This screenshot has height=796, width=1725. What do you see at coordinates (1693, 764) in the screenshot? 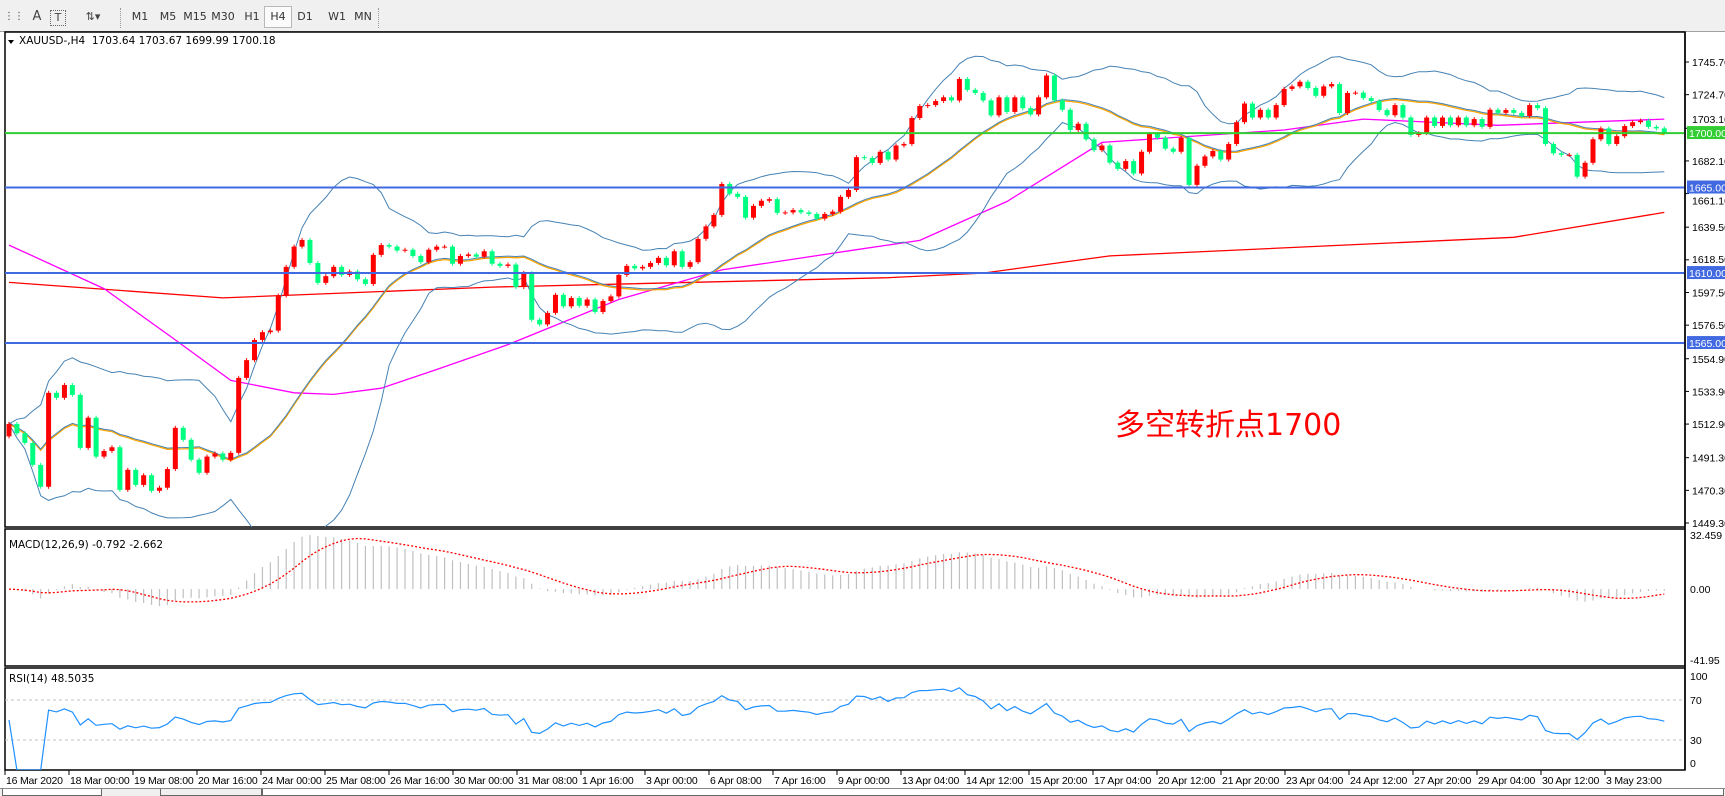
I see `rsi-tick-label: 0` at bounding box center [1693, 764].